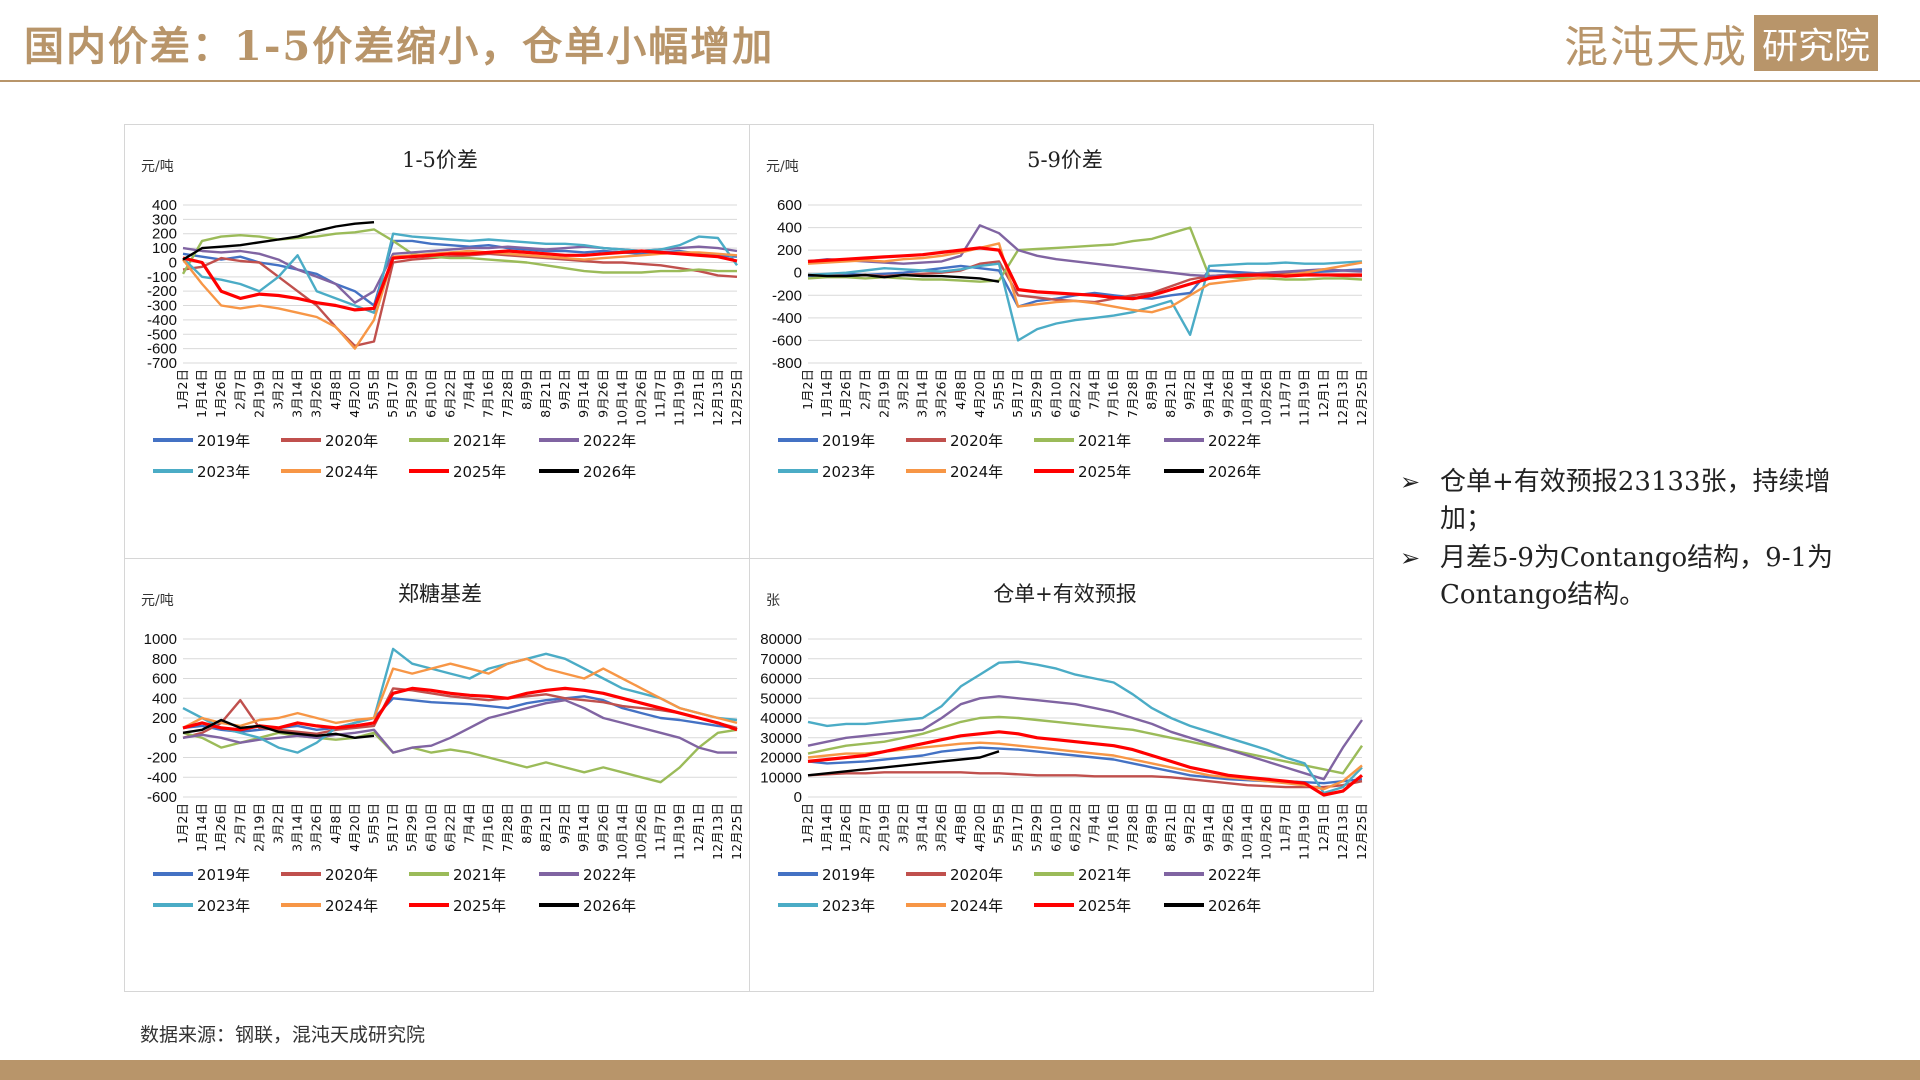 This screenshot has height=1080, width=1920. What do you see at coordinates (162, 334) in the screenshot?
I see `y-tick-label: -500` at bounding box center [162, 334].